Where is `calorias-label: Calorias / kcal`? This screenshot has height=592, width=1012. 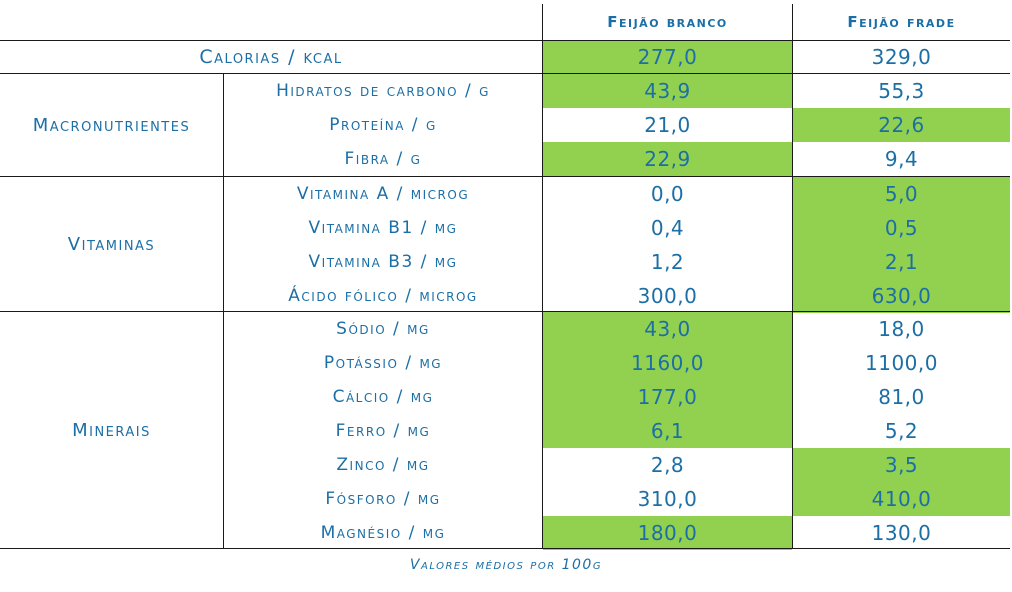
calorias-label: Calorias / kcal is located at coordinates (271, 57).